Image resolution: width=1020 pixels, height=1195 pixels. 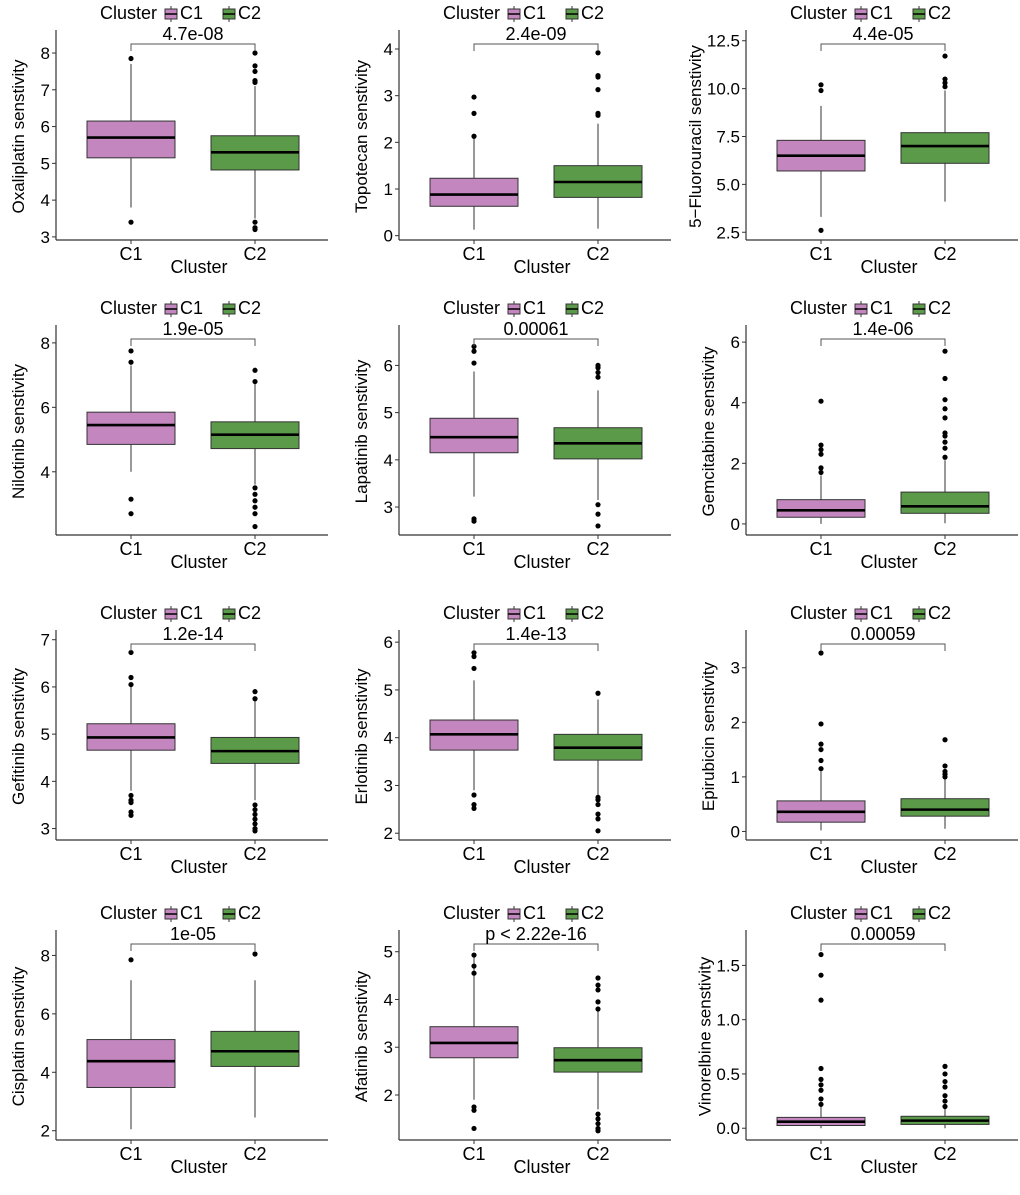 I want to click on y-tick-label: 7.5, so click(x=728, y=137).